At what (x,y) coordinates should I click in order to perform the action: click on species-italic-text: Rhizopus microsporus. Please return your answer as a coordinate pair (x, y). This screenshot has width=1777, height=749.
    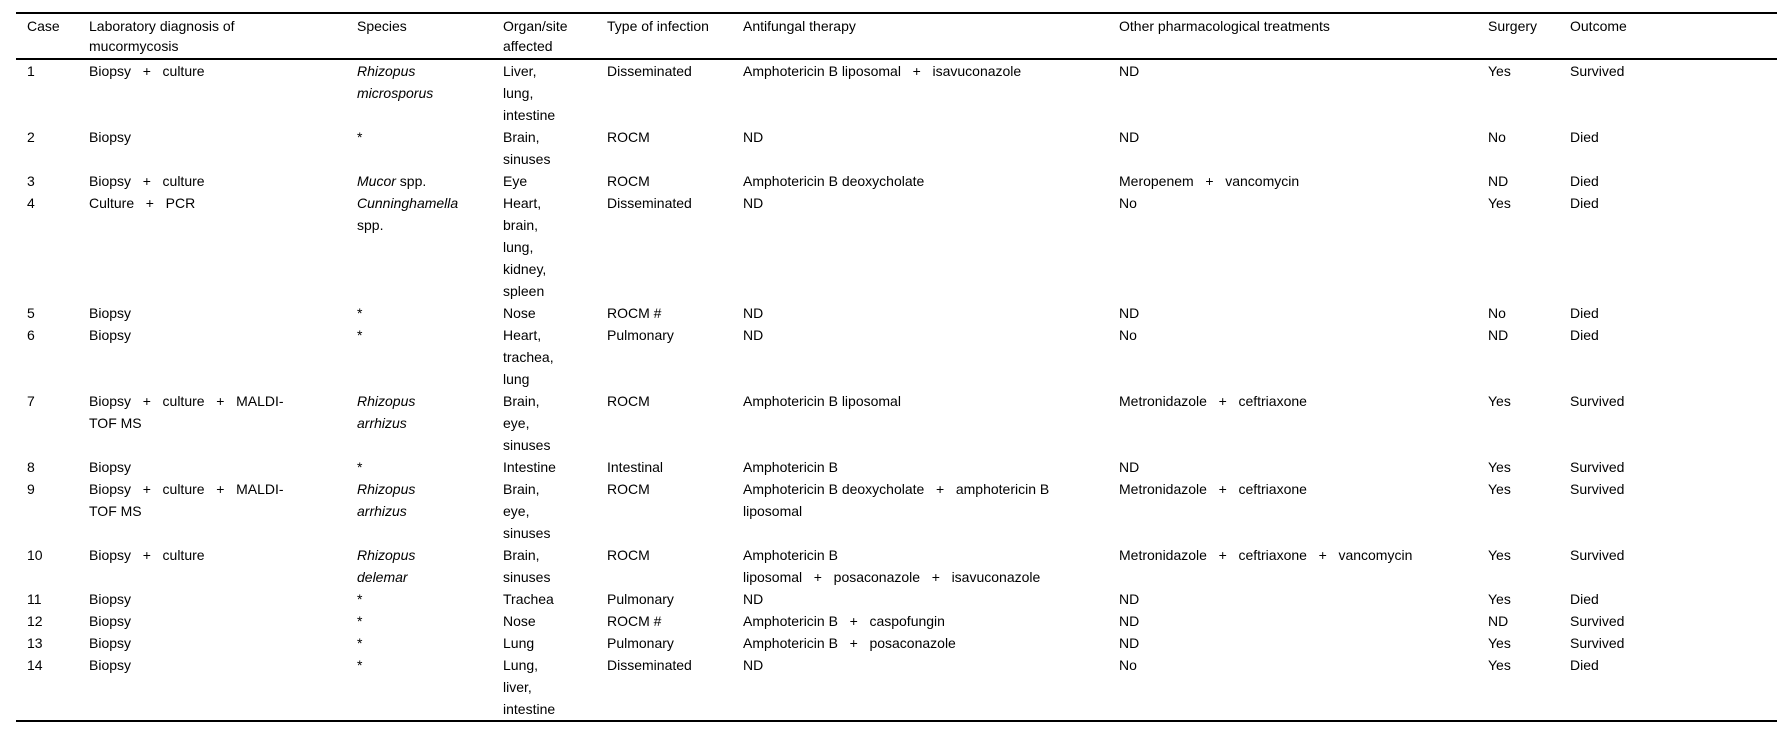
    Looking at the image, I should click on (395, 82).